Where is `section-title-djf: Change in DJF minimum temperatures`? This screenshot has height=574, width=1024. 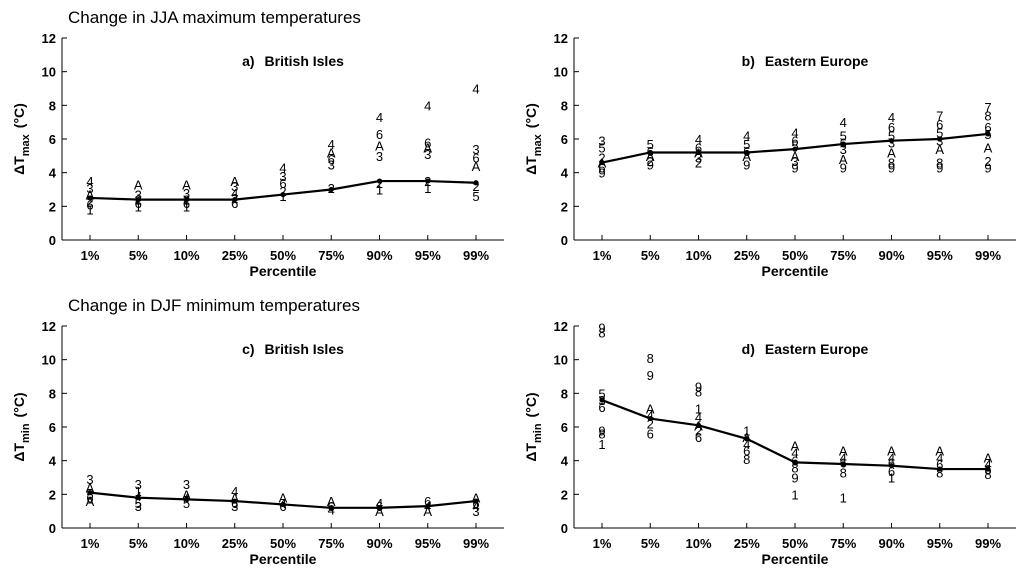
section-title-djf: Change in DJF minimum temperatures is located at coordinates (214, 305).